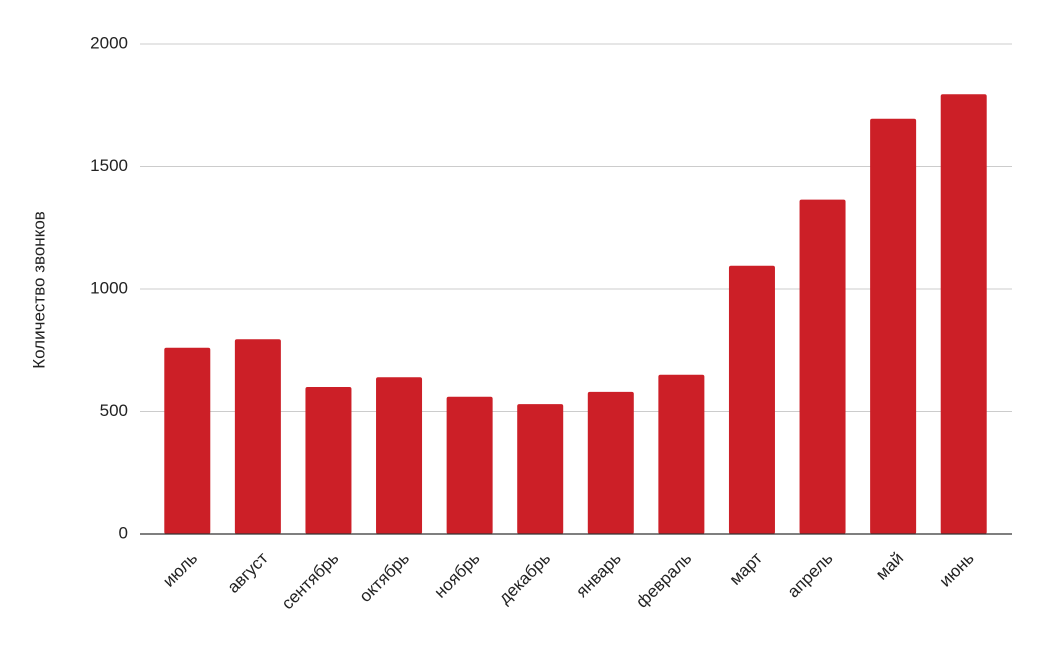  I want to click on x-tick-label: июнь, so click(957, 569).